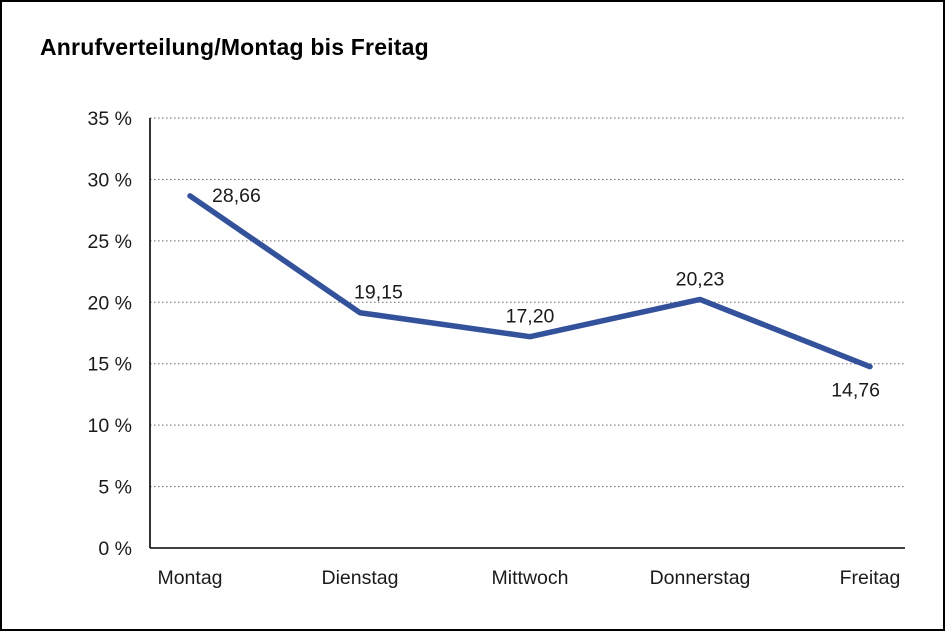 This screenshot has height=631, width=945. What do you see at coordinates (236, 196) in the screenshot?
I see `data-point-label: 28,66` at bounding box center [236, 196].